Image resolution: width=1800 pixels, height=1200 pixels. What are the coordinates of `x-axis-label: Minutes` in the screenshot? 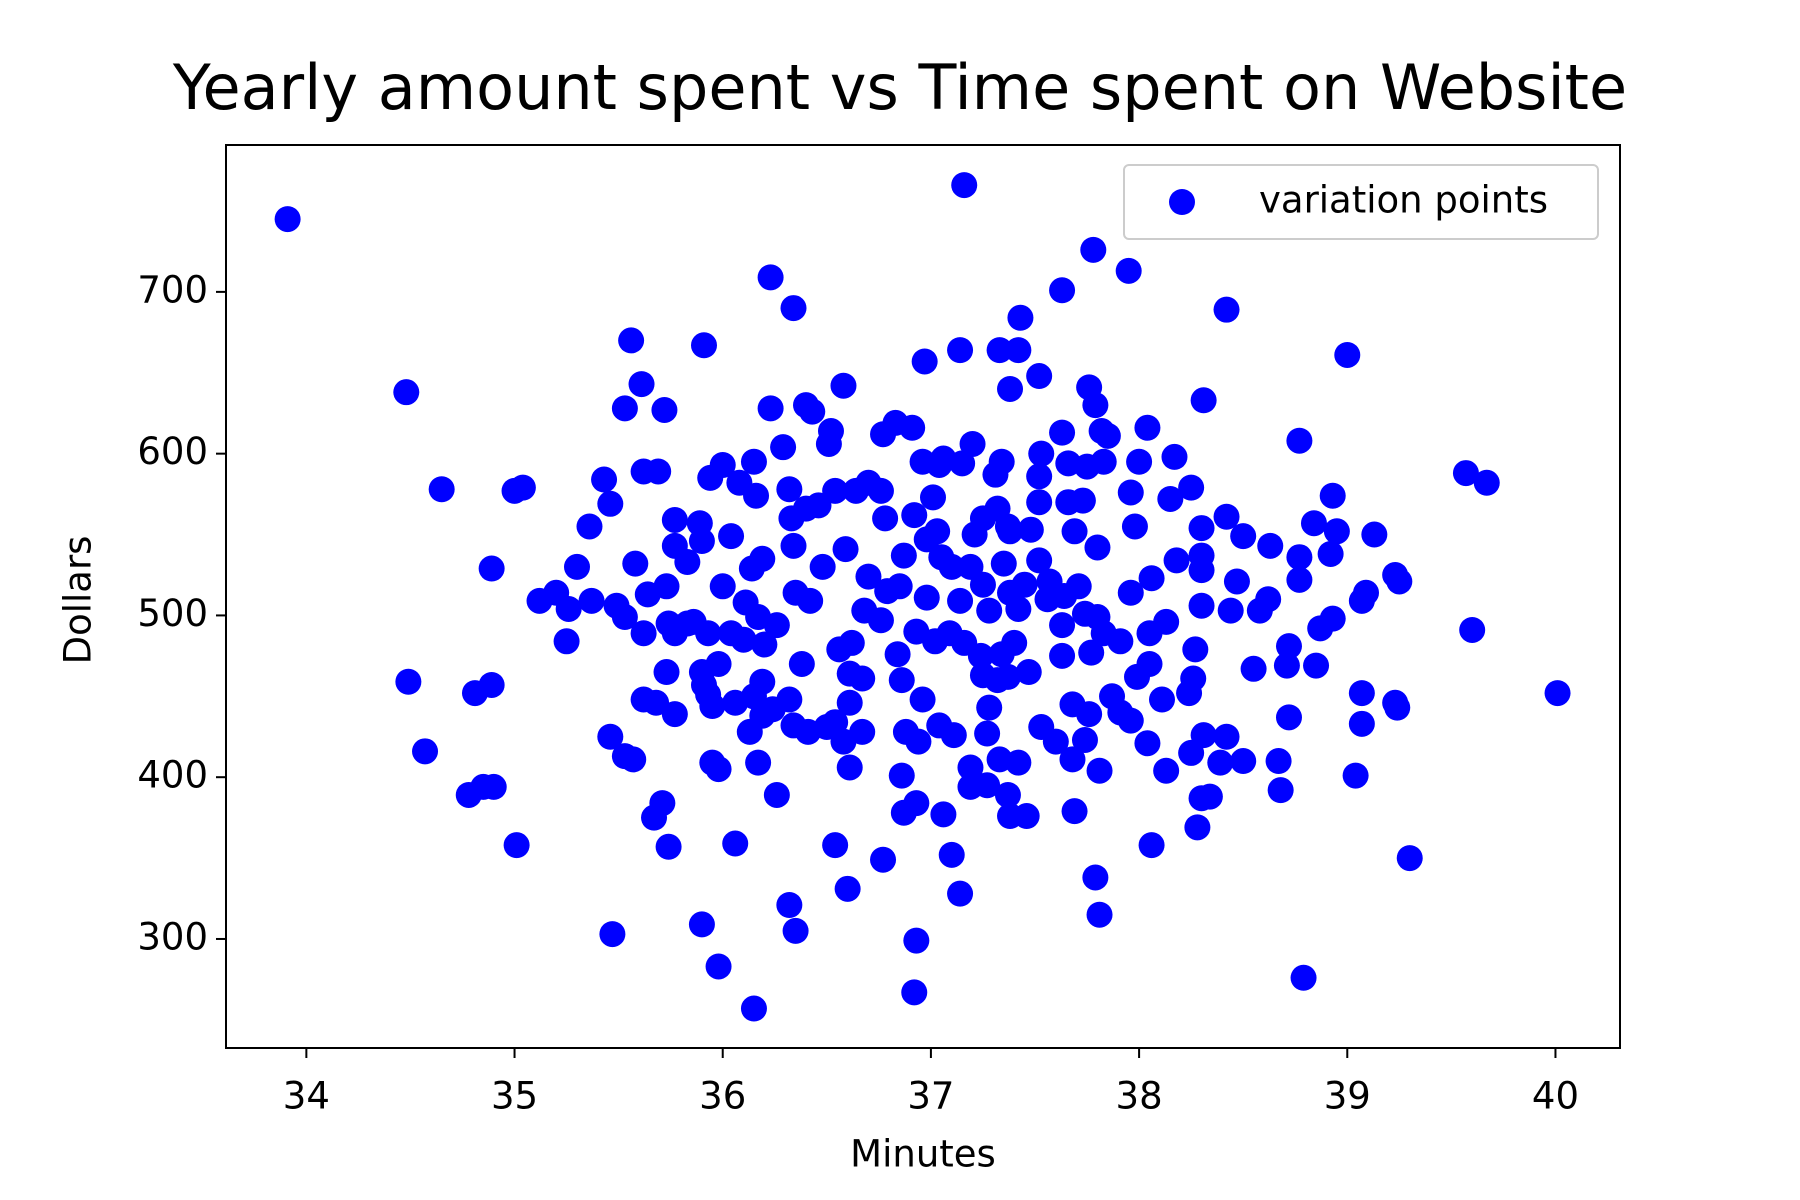 It's located at (923, 1154).